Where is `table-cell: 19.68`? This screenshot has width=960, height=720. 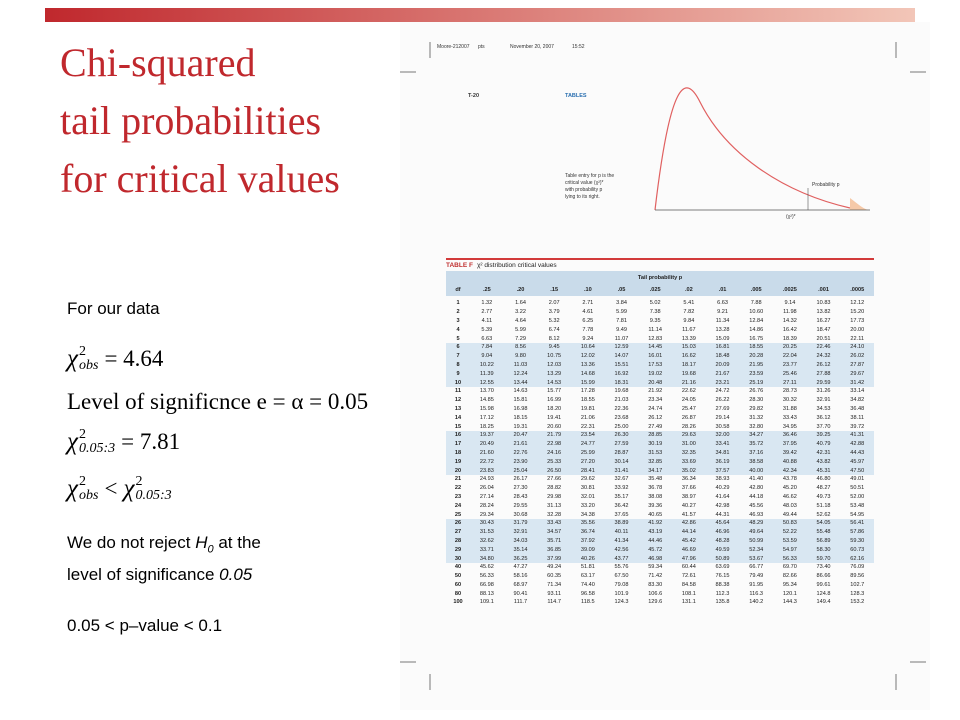
table-cell: 19.68 is located at coordinates (688, 373).